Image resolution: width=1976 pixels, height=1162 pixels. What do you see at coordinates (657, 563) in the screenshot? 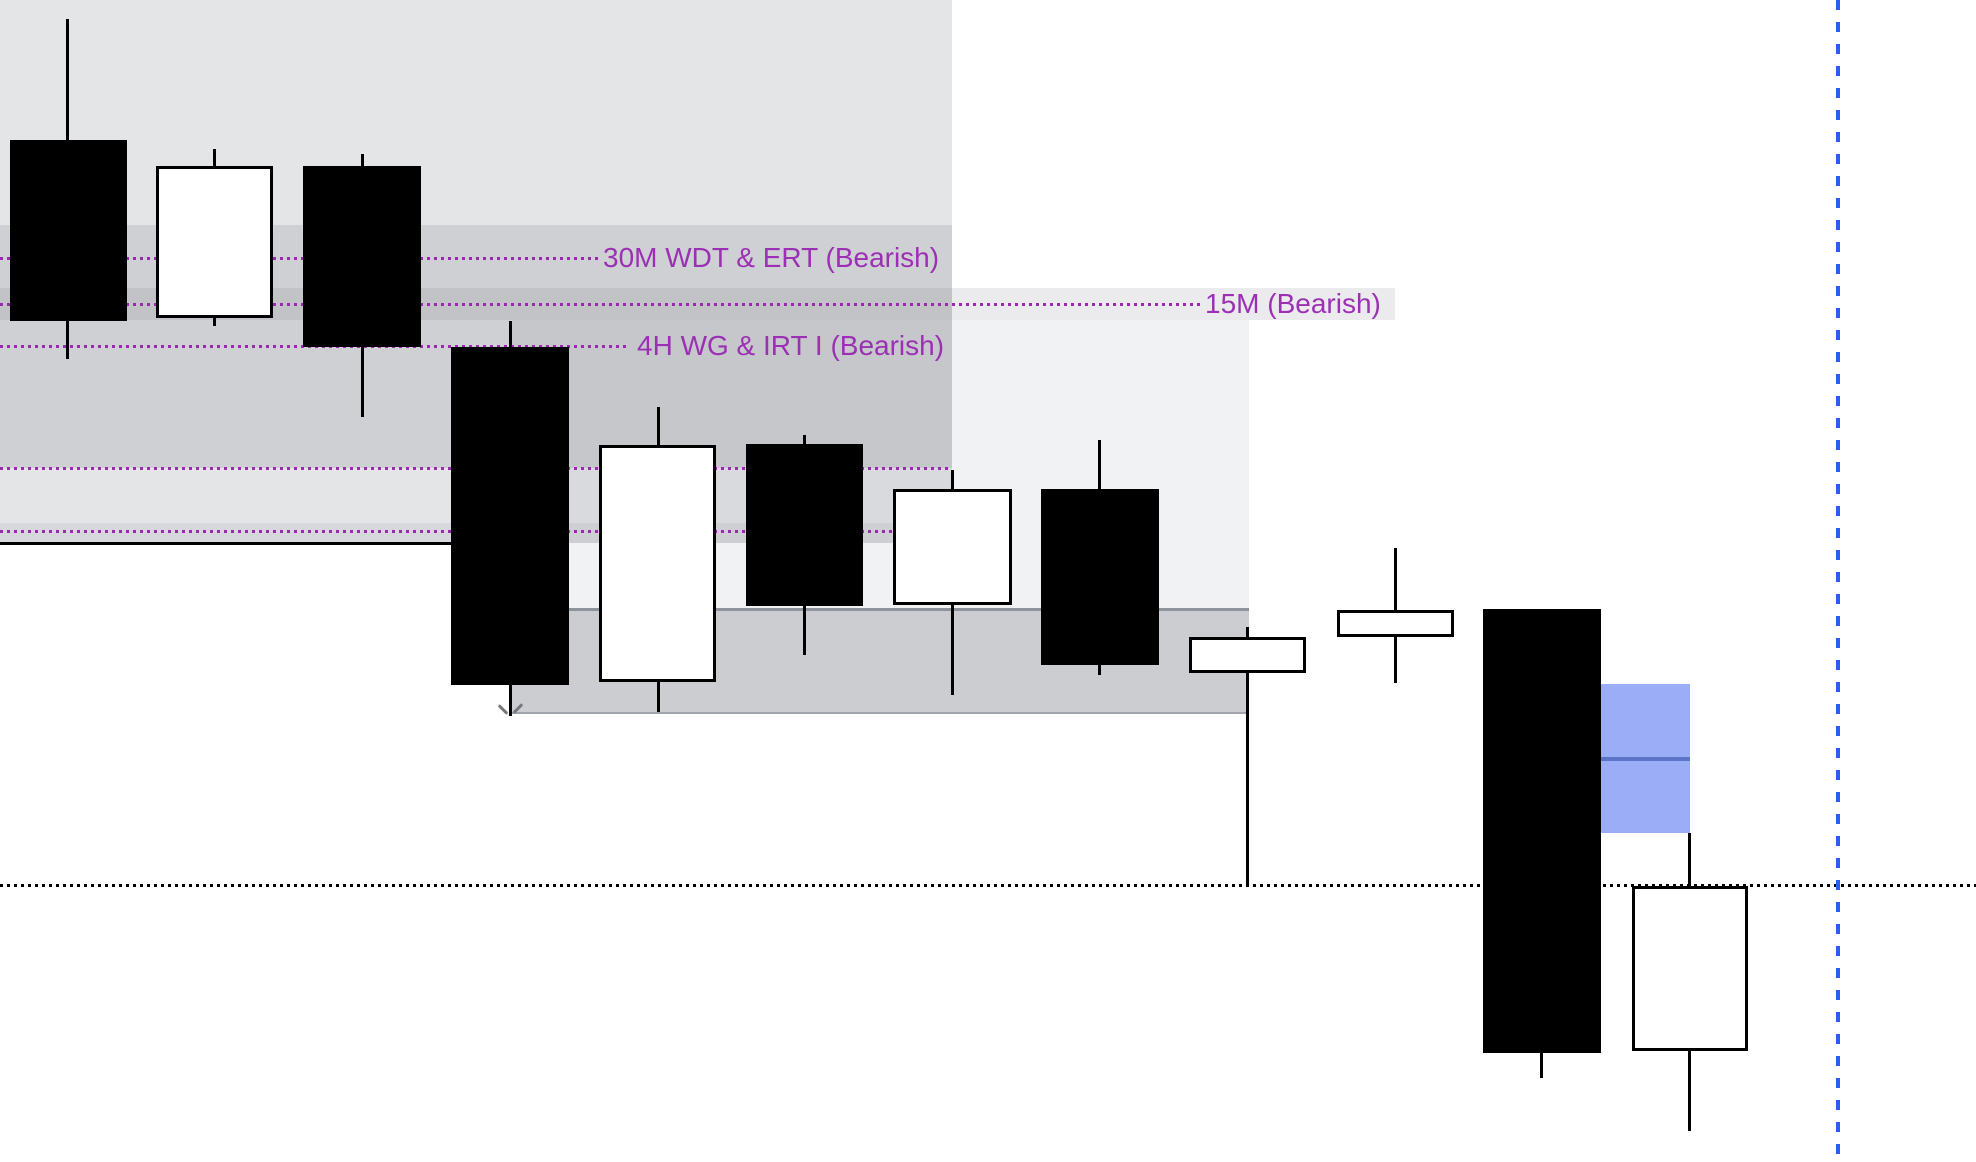
I see `candle-5-body-bullish` at bounding box center [657, 563].